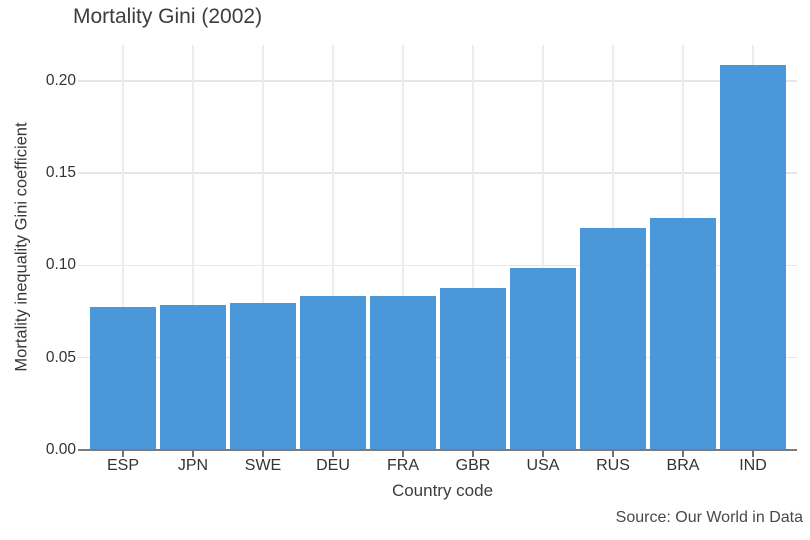  Describe the element at coordinates (21, 247) in the screenshot. I see `y-axis-title: Mortality inequality Gini coefficient` at that location.